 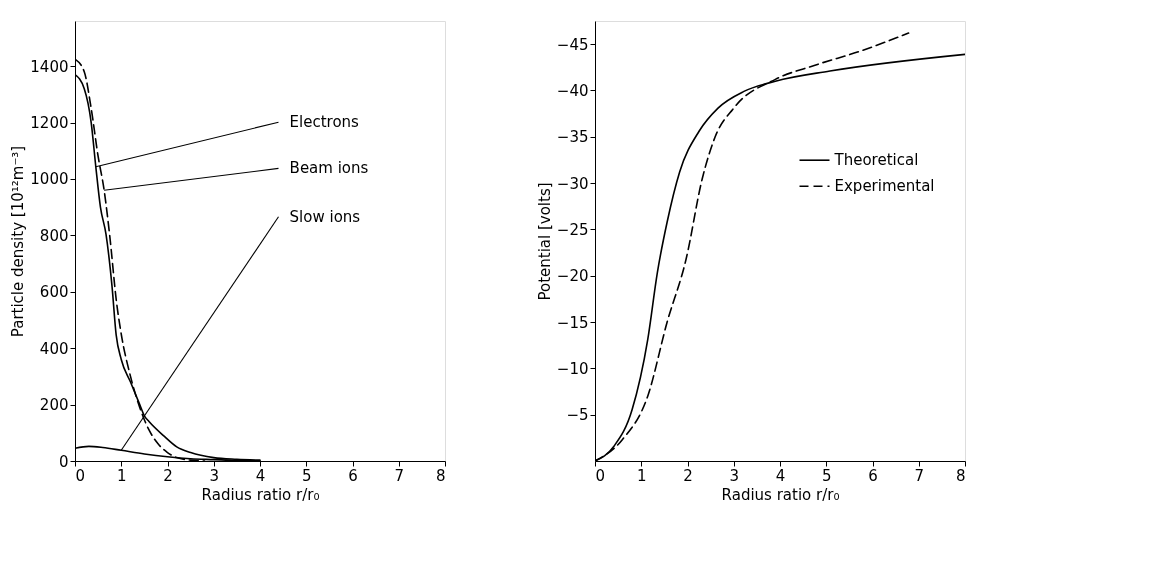 I want to click on y-tick-label: −5, so click(x=577, y=415).